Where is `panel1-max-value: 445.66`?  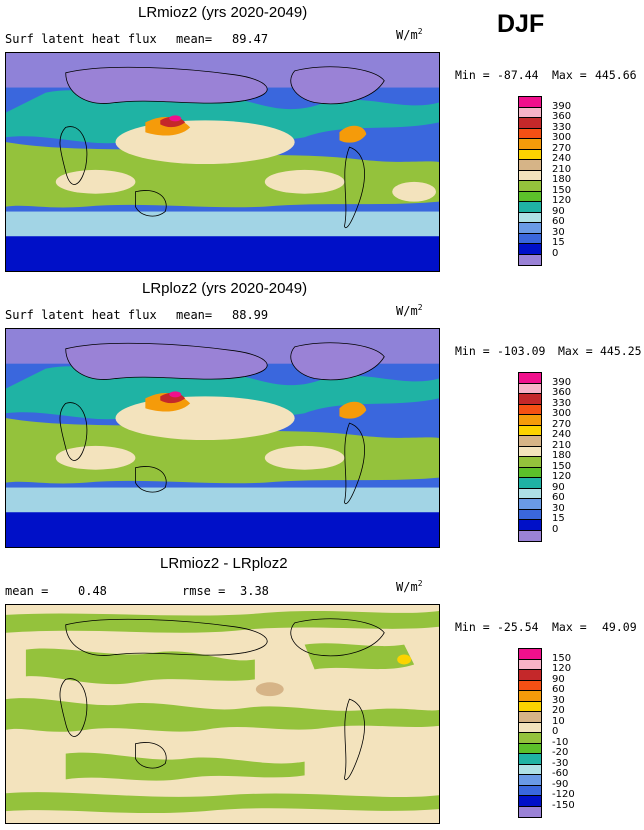 panel1-max-value: 445.66 is located at coordinates (616, 75).